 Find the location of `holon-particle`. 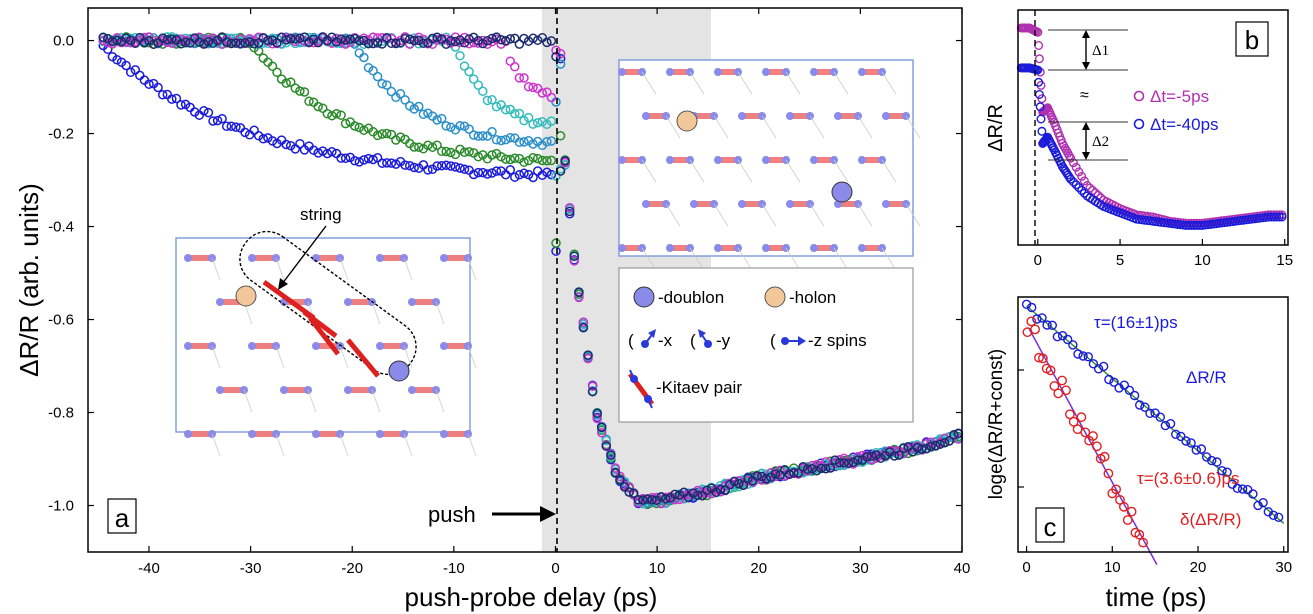

holon-particle is located at coordinates (687, 121).